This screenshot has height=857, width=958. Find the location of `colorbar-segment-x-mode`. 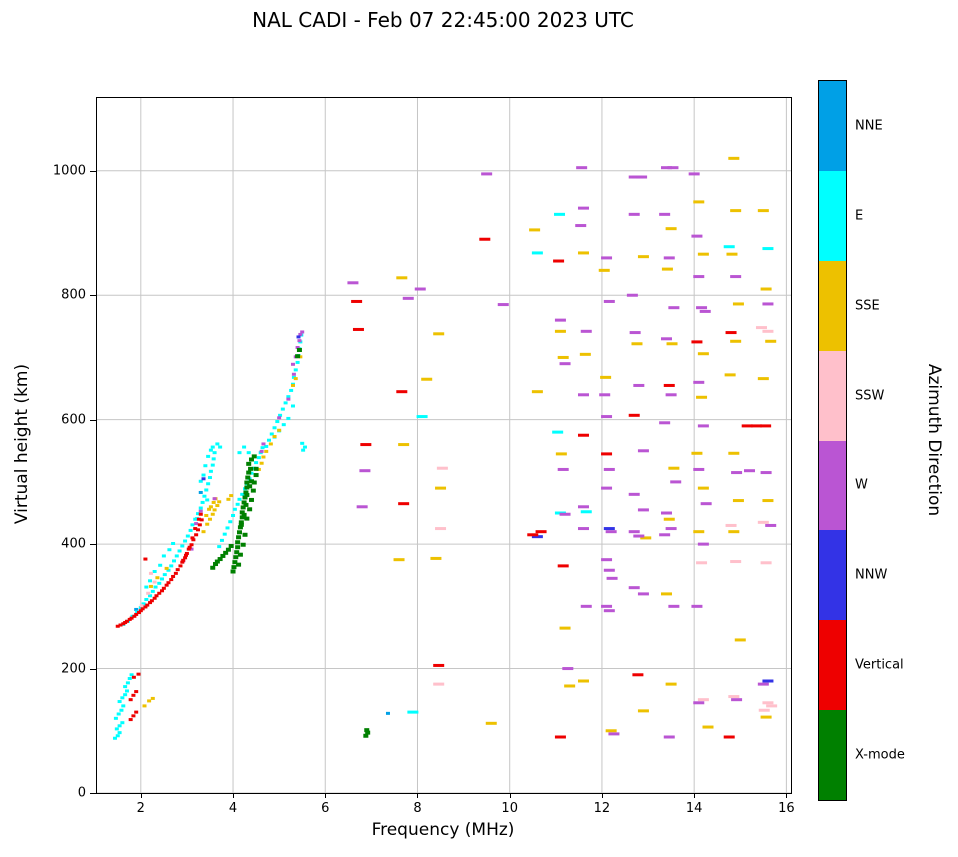

colorbar-segment-x-mode is located at coordinates (832, 755).